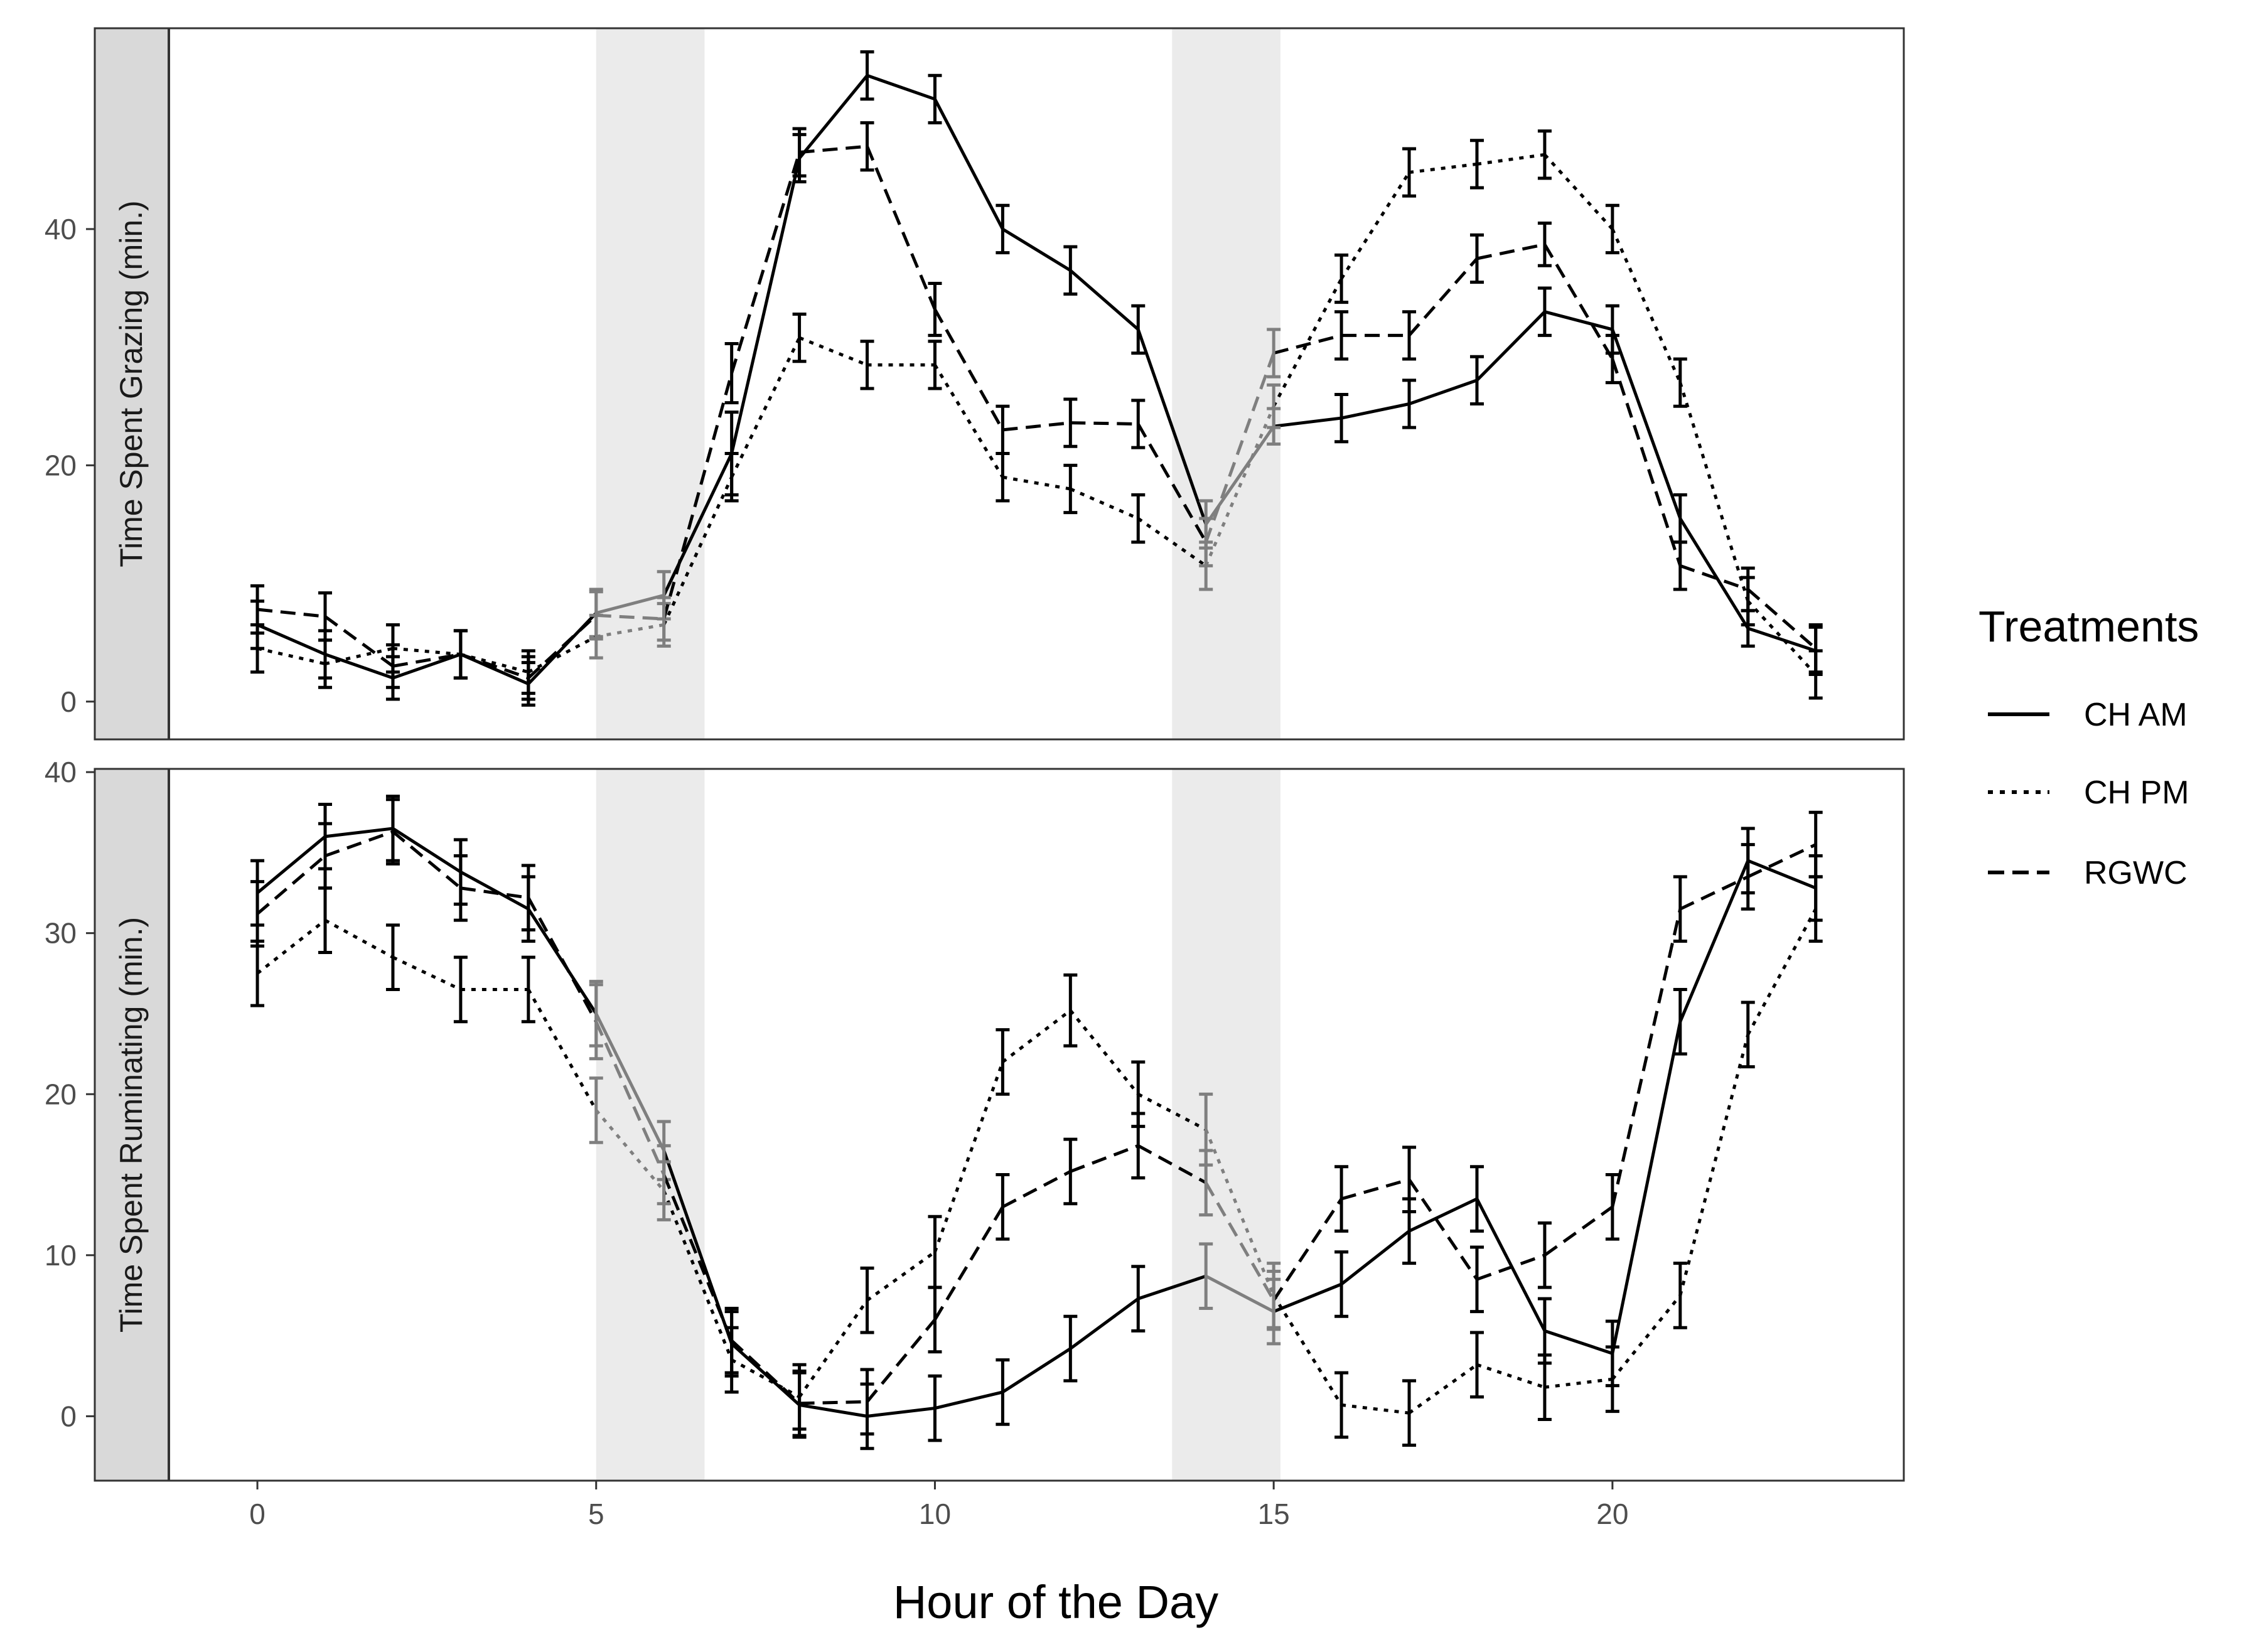 The width and height of the screenshot is (2244, 1652). What do you see at coordinates (2088, 873) in the screenshot?
I see `legend-item-rgwc: RGWC` at bounding box center [2088, 873].